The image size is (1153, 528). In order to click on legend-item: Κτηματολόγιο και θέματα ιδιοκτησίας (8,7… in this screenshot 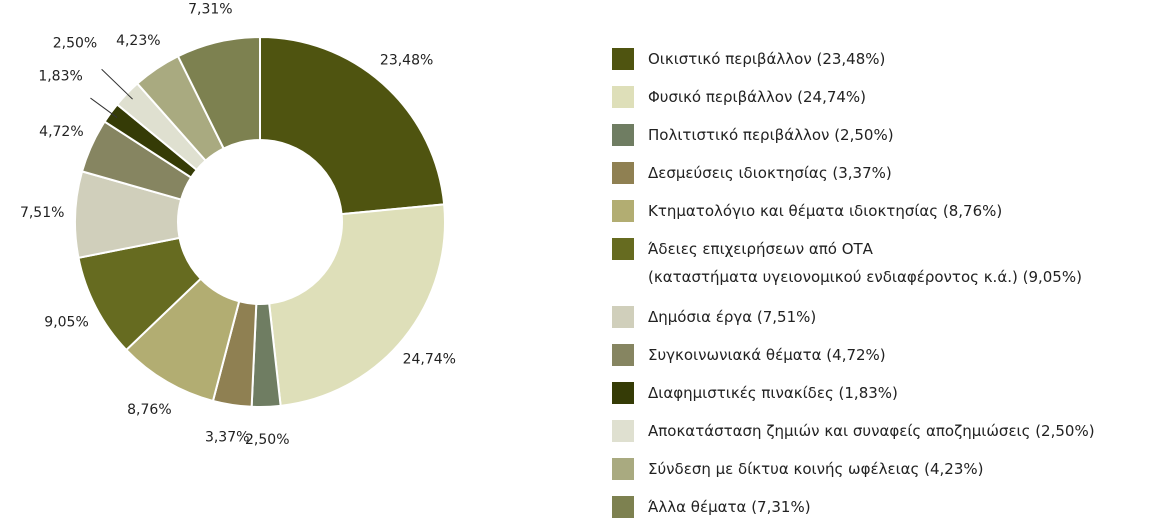, I will do `click(807, 212)`.